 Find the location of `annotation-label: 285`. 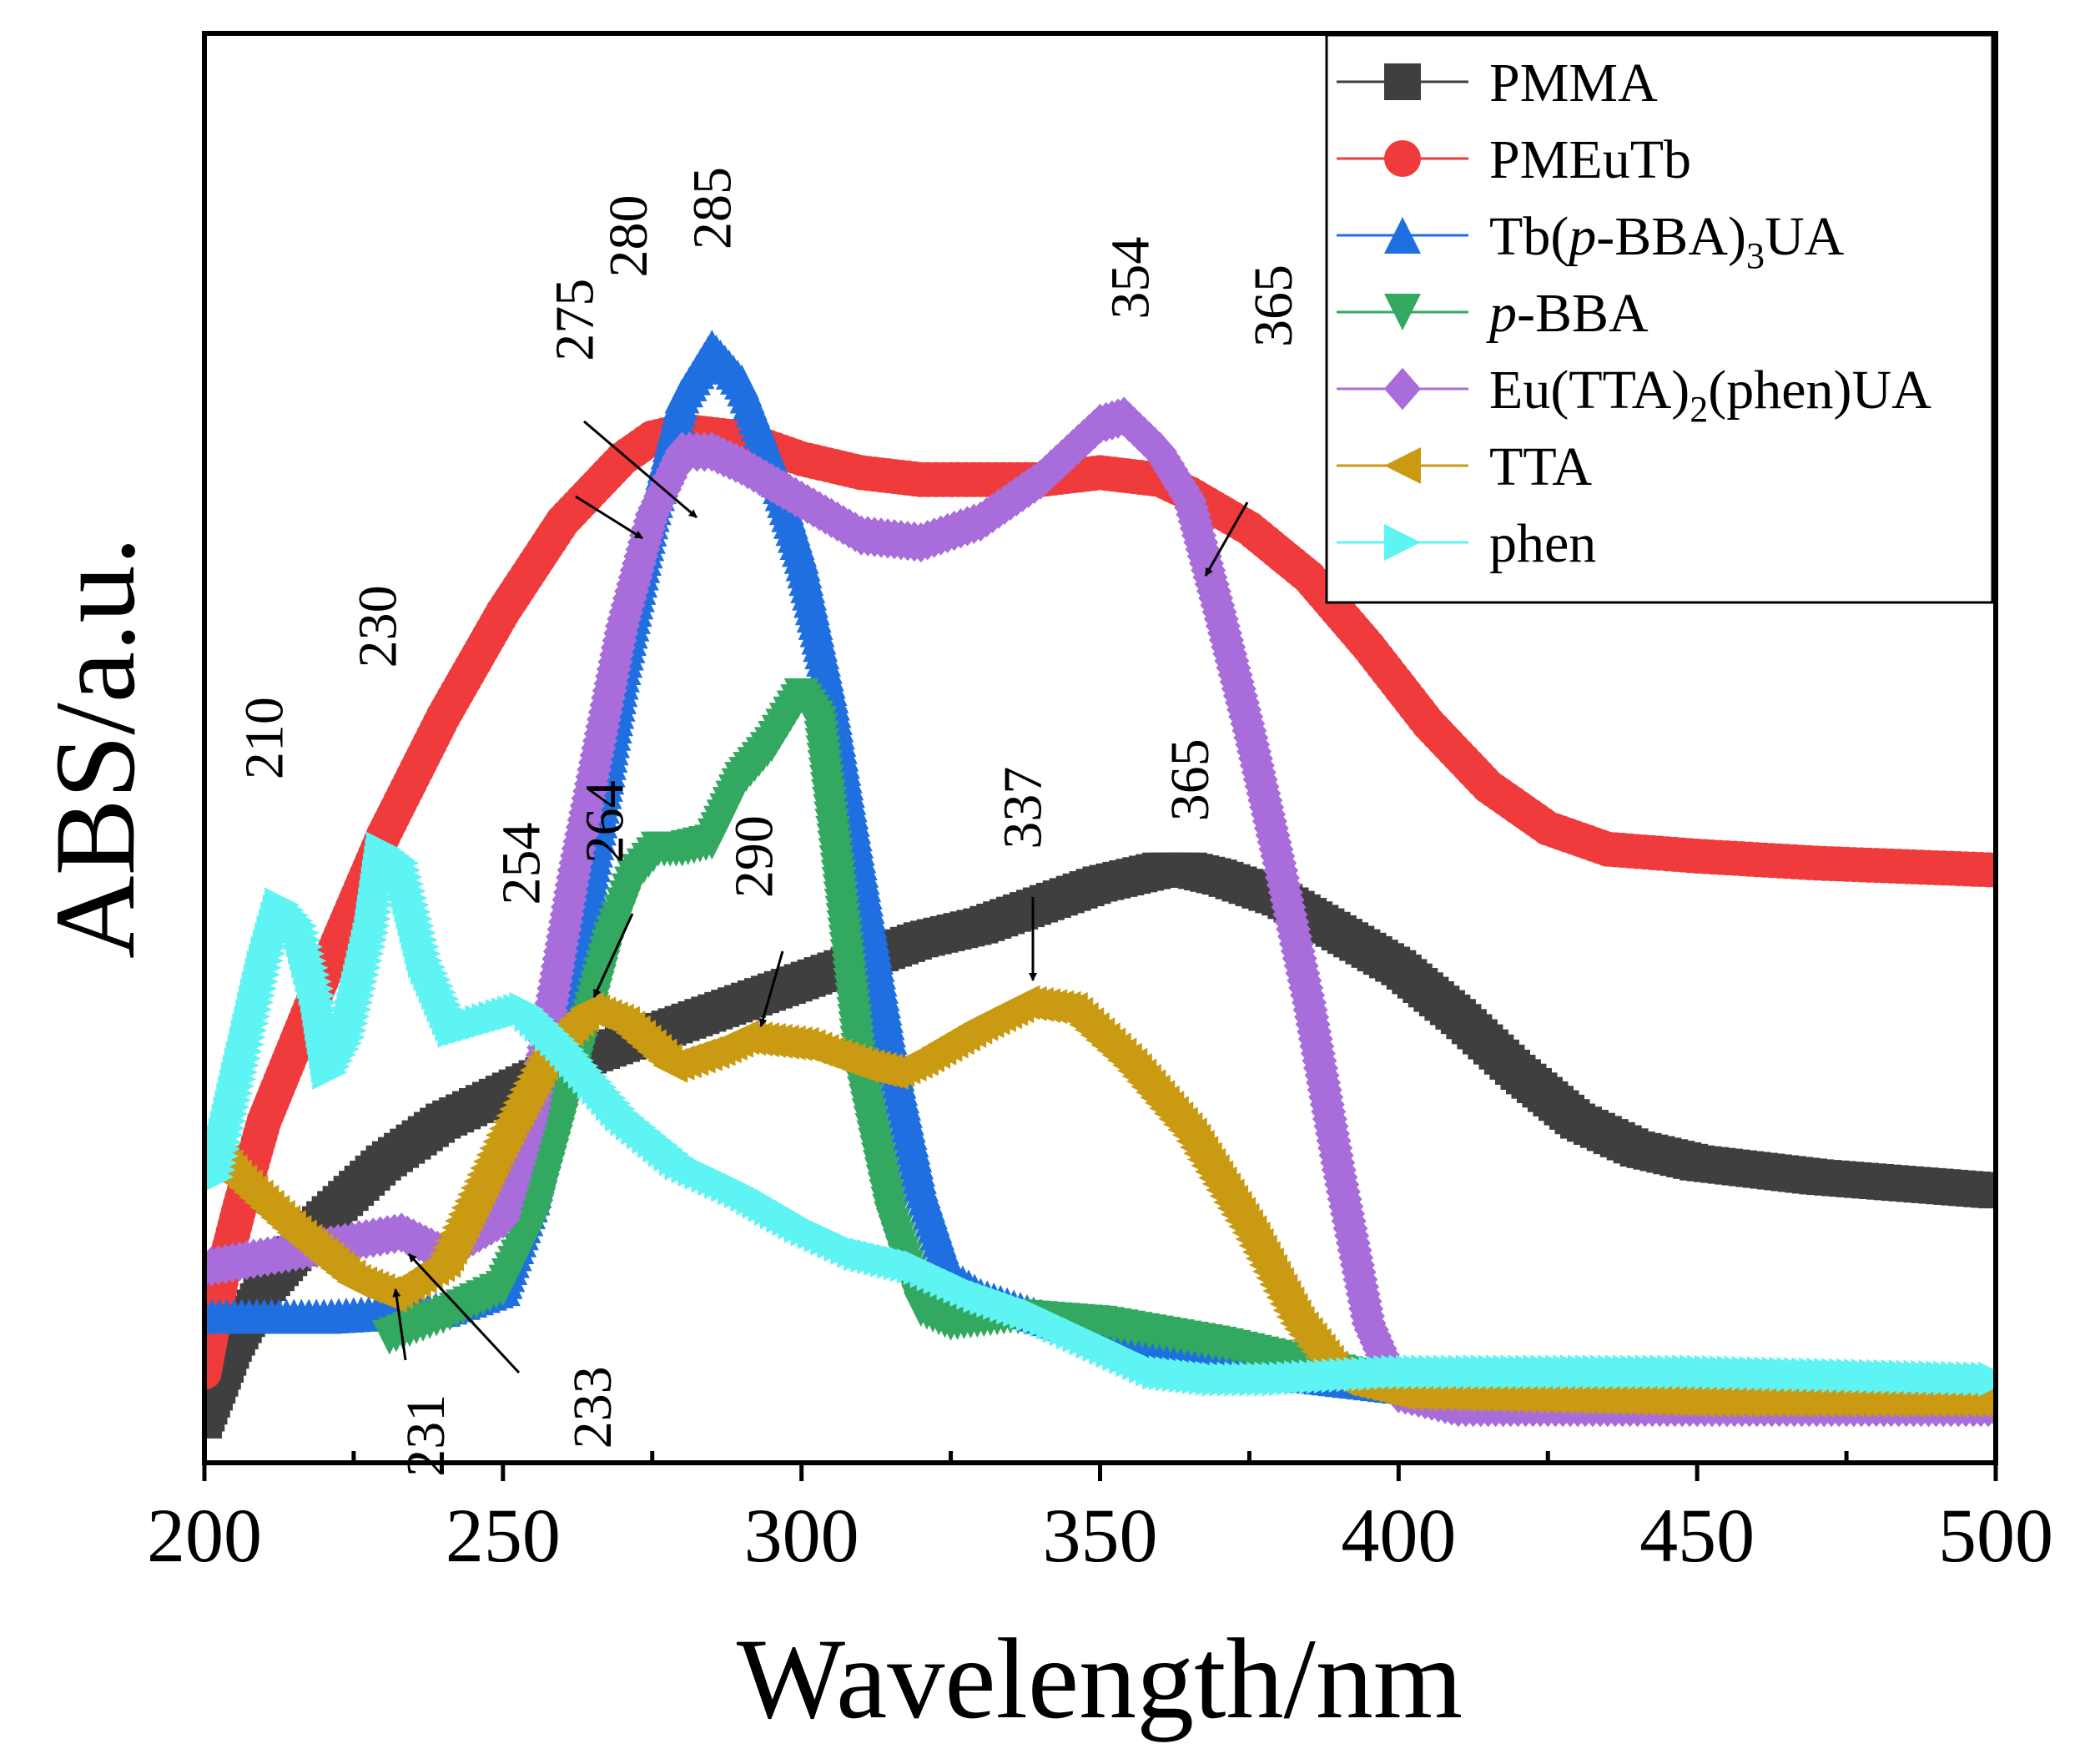

annotation-label: 285 is located at coordinates (712, 208).